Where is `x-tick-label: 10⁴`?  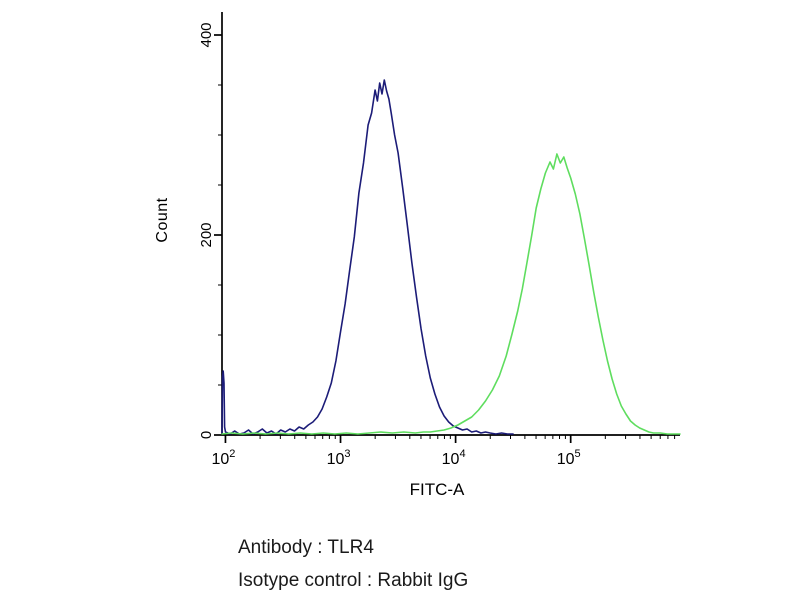 x-tick-label: 10⁴ is located at coordinates (454, 458).